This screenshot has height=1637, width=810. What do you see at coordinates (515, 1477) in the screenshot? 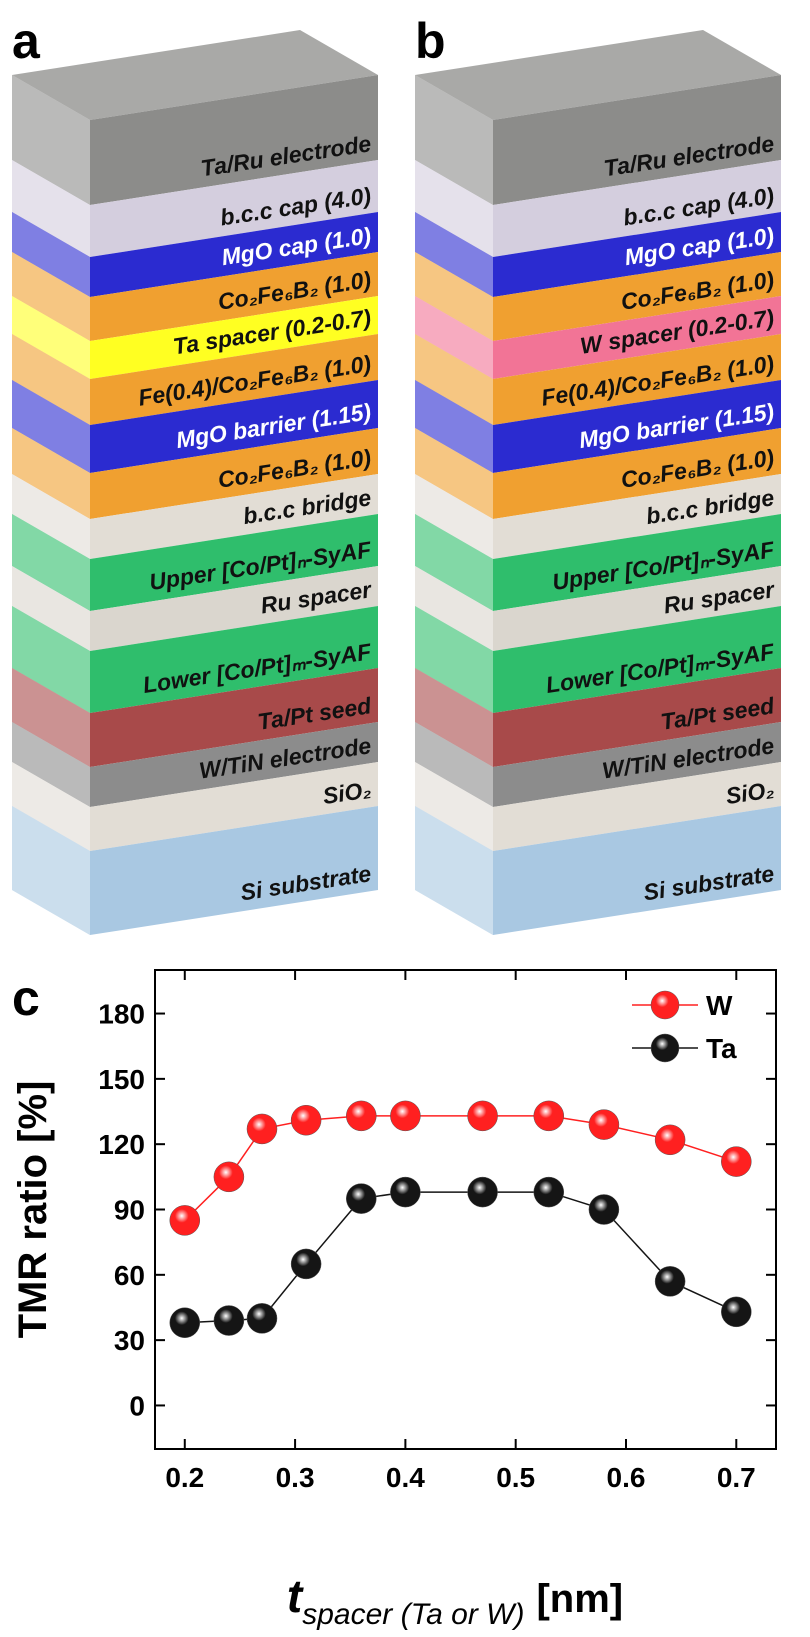
I see `x-tick-label: 0.5` at bounding box center [515, 1477].